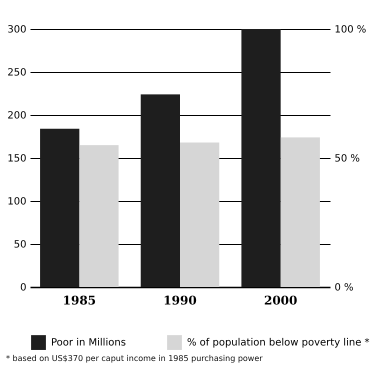  What do you see at coordinates (344, 288) in the screenshot?
I see `y2-tick-label: 0 %` at bounding box center [344, 288].